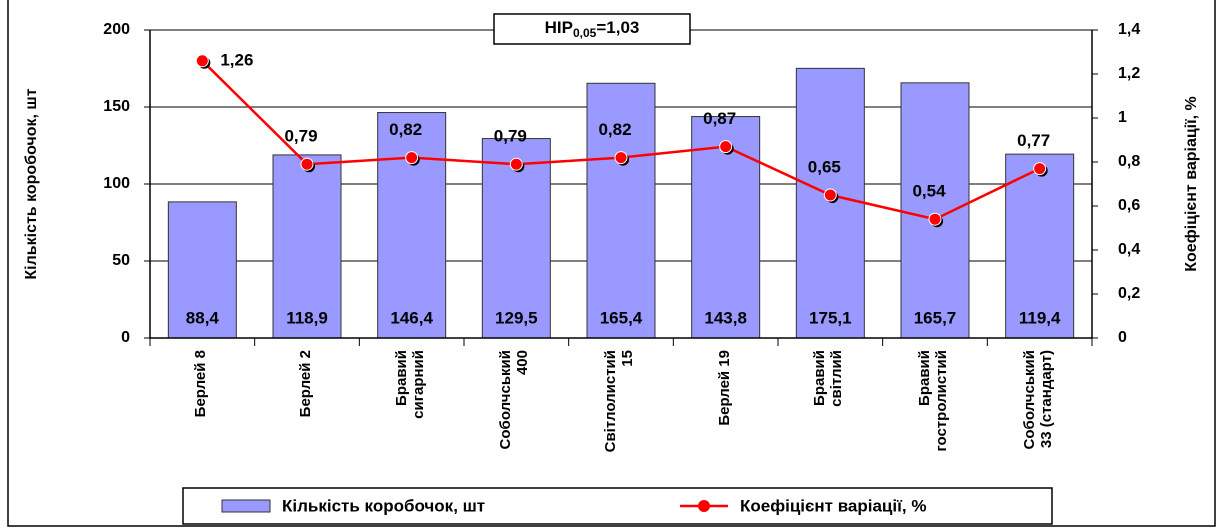 This screenshot has height=528, width=1223. Describe the element at coordinates (1129, 293) in the screenshot. I see `y2-tick-label: 0,2` at that location.